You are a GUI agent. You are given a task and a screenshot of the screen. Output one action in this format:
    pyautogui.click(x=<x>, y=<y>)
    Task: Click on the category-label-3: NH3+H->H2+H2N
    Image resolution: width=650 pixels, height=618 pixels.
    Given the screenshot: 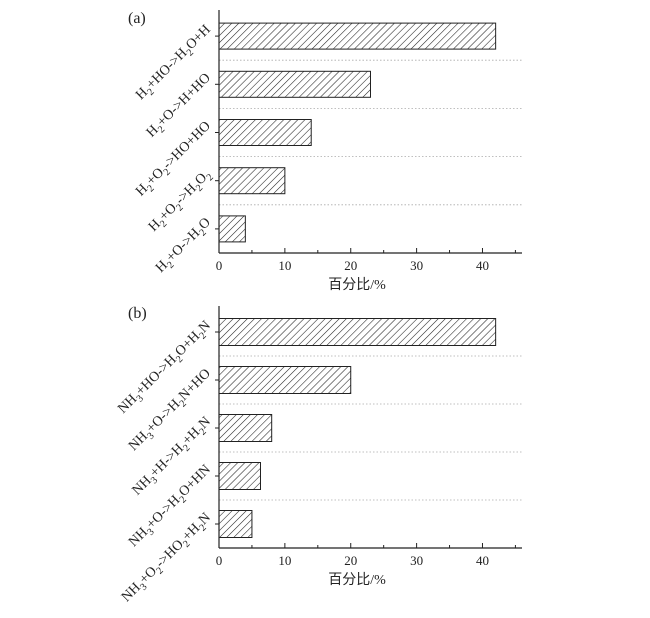 What is the action you would take?
    pyautogui.click(x=173, y=457)
    